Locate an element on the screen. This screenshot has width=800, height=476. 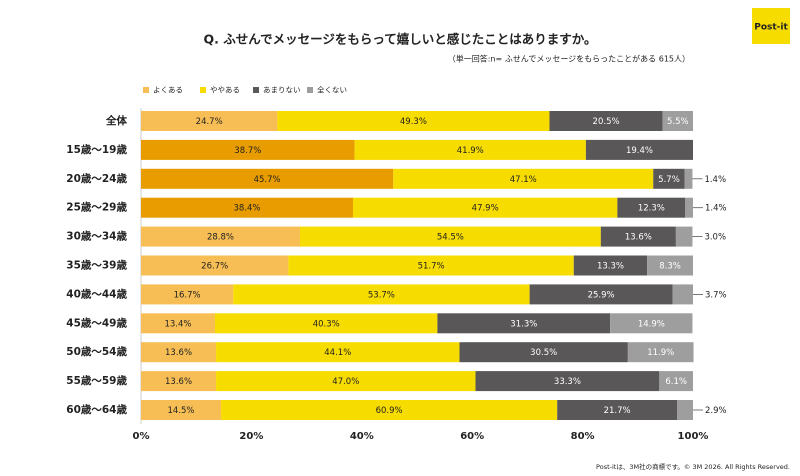
y-tick-label: 45歳～49歳 is located at coordinates (96, 322).